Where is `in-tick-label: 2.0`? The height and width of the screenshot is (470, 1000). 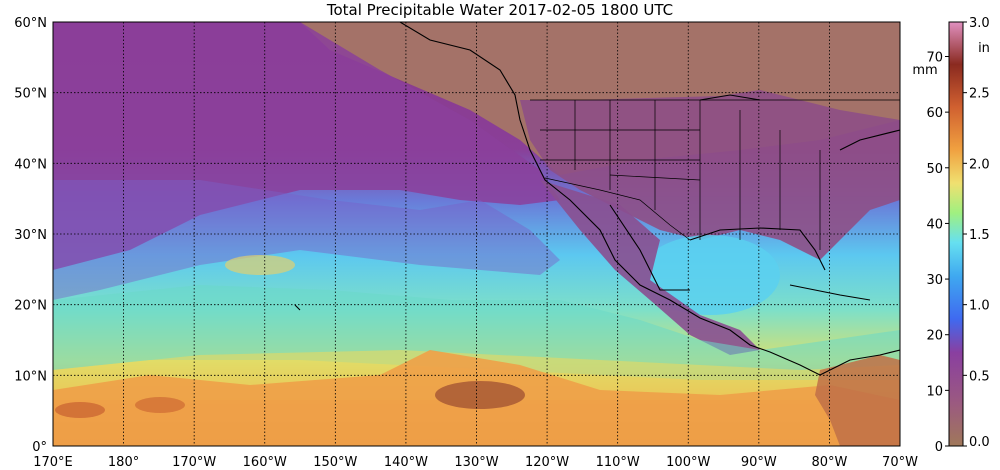
in-tick-label: 2.0 is located at coordinates (979, 164).